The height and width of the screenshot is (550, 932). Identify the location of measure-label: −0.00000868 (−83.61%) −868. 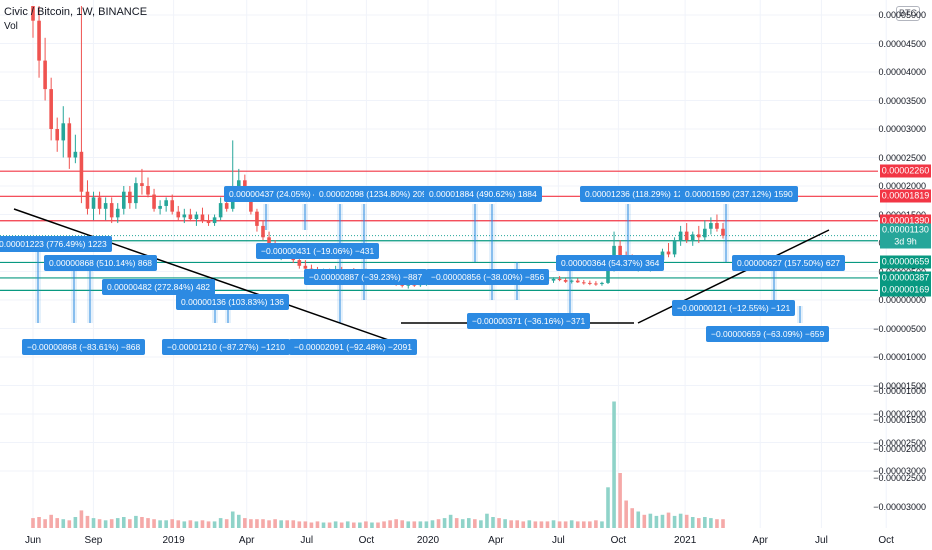
(84, 347).